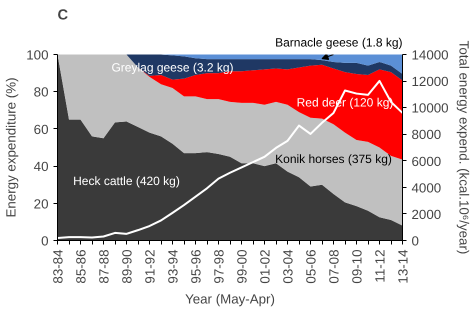 This screenshot has height=309, width=474. I want to click on x-axis-title: Year (May-Apr), so click(230, 299).